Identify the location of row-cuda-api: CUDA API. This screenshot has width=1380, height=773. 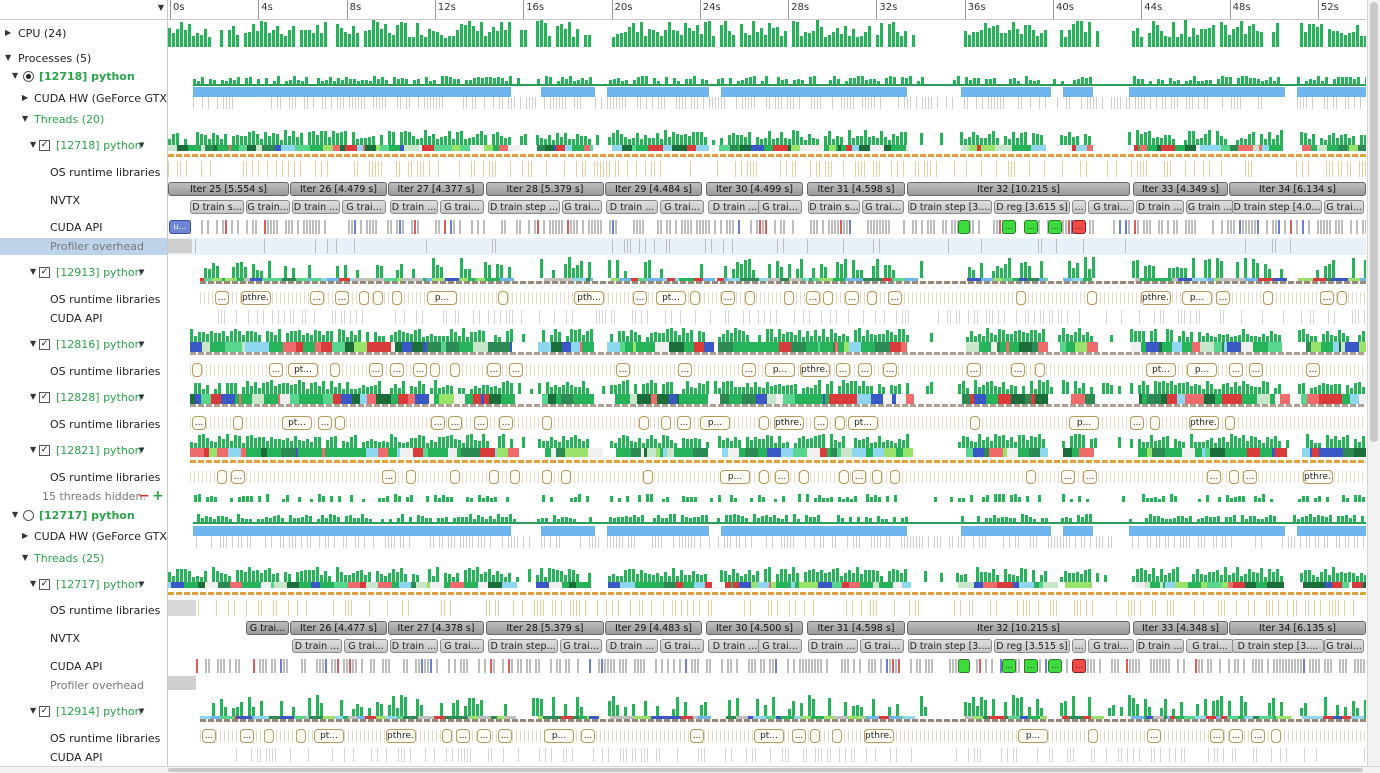
(83, 758).